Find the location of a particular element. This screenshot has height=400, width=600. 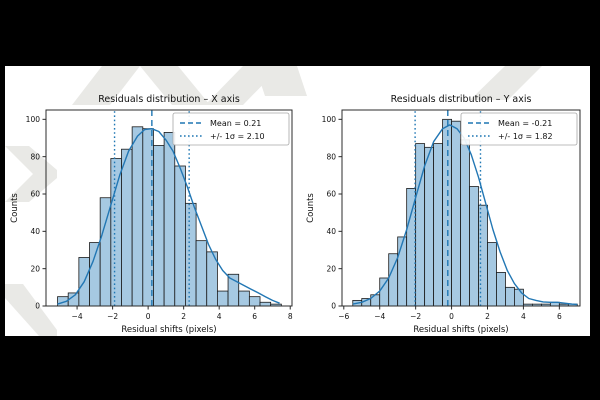

x-tick-label: 8 is located at coordinates (290, 316).